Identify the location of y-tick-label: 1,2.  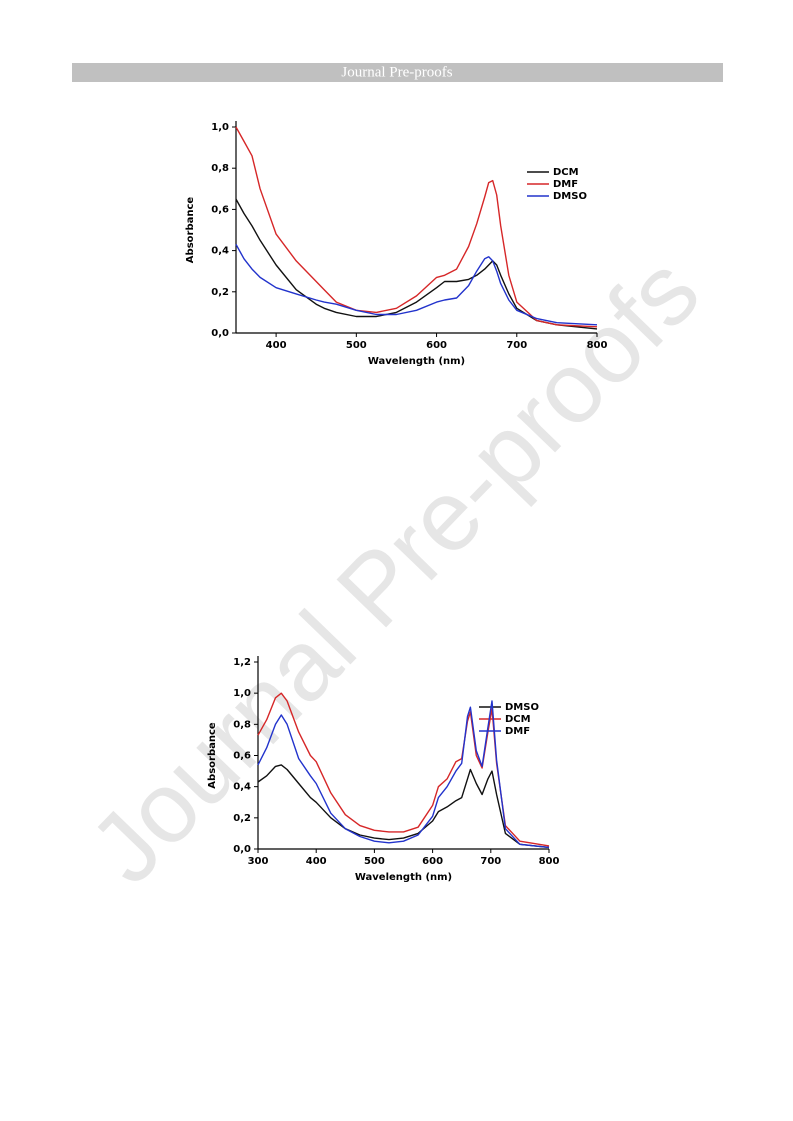
(242, 662).